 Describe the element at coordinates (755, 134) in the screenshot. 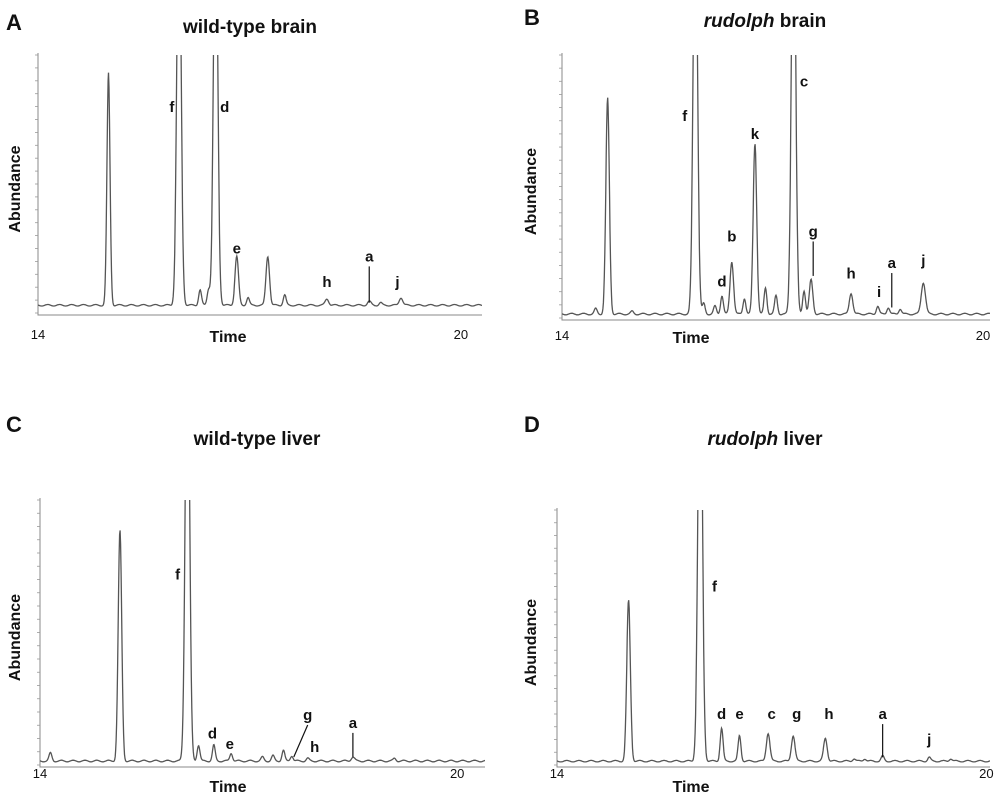

I see `peak-label-k: k` at that location.